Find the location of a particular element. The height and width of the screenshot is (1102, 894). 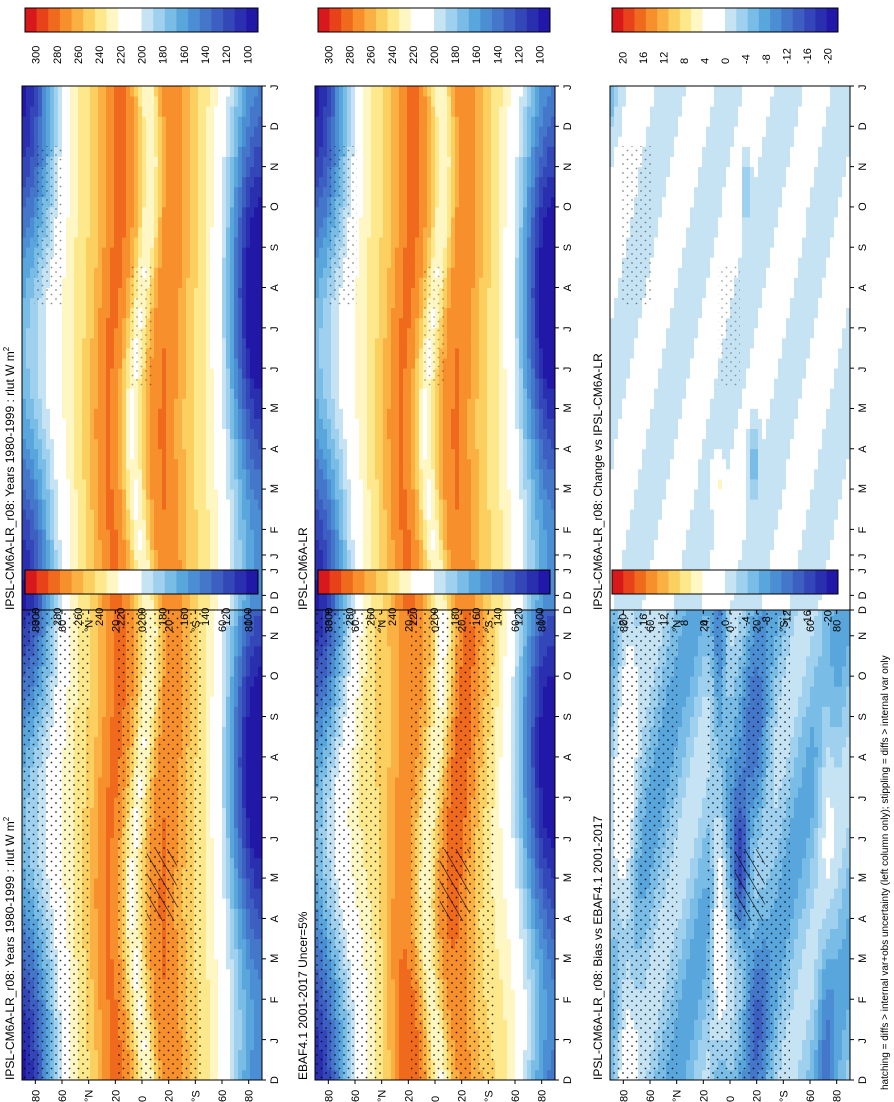

lat-tick-label: 0 is located at coordinates (143, 1099).